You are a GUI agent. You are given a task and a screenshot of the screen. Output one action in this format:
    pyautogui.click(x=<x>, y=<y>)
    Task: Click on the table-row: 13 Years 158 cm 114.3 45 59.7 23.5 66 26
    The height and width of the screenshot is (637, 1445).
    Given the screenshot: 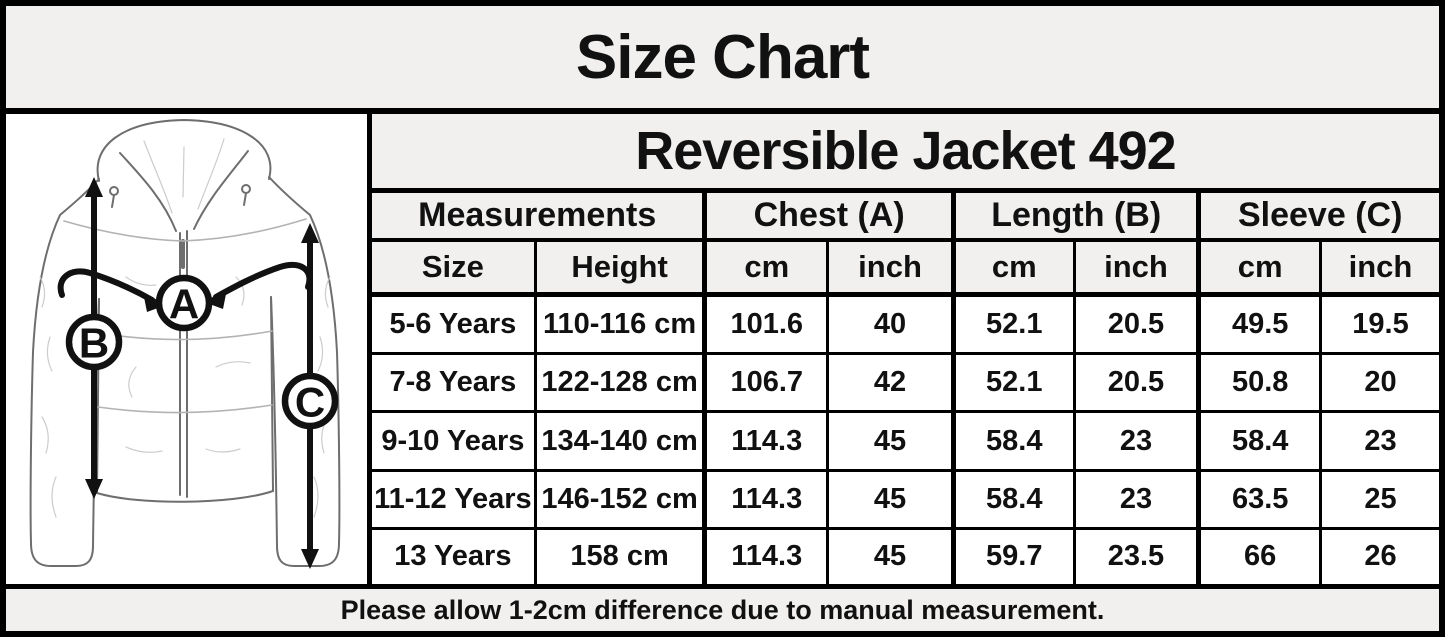 What is the action you would take?
    pyautogui.click(x=905, y=555)
    